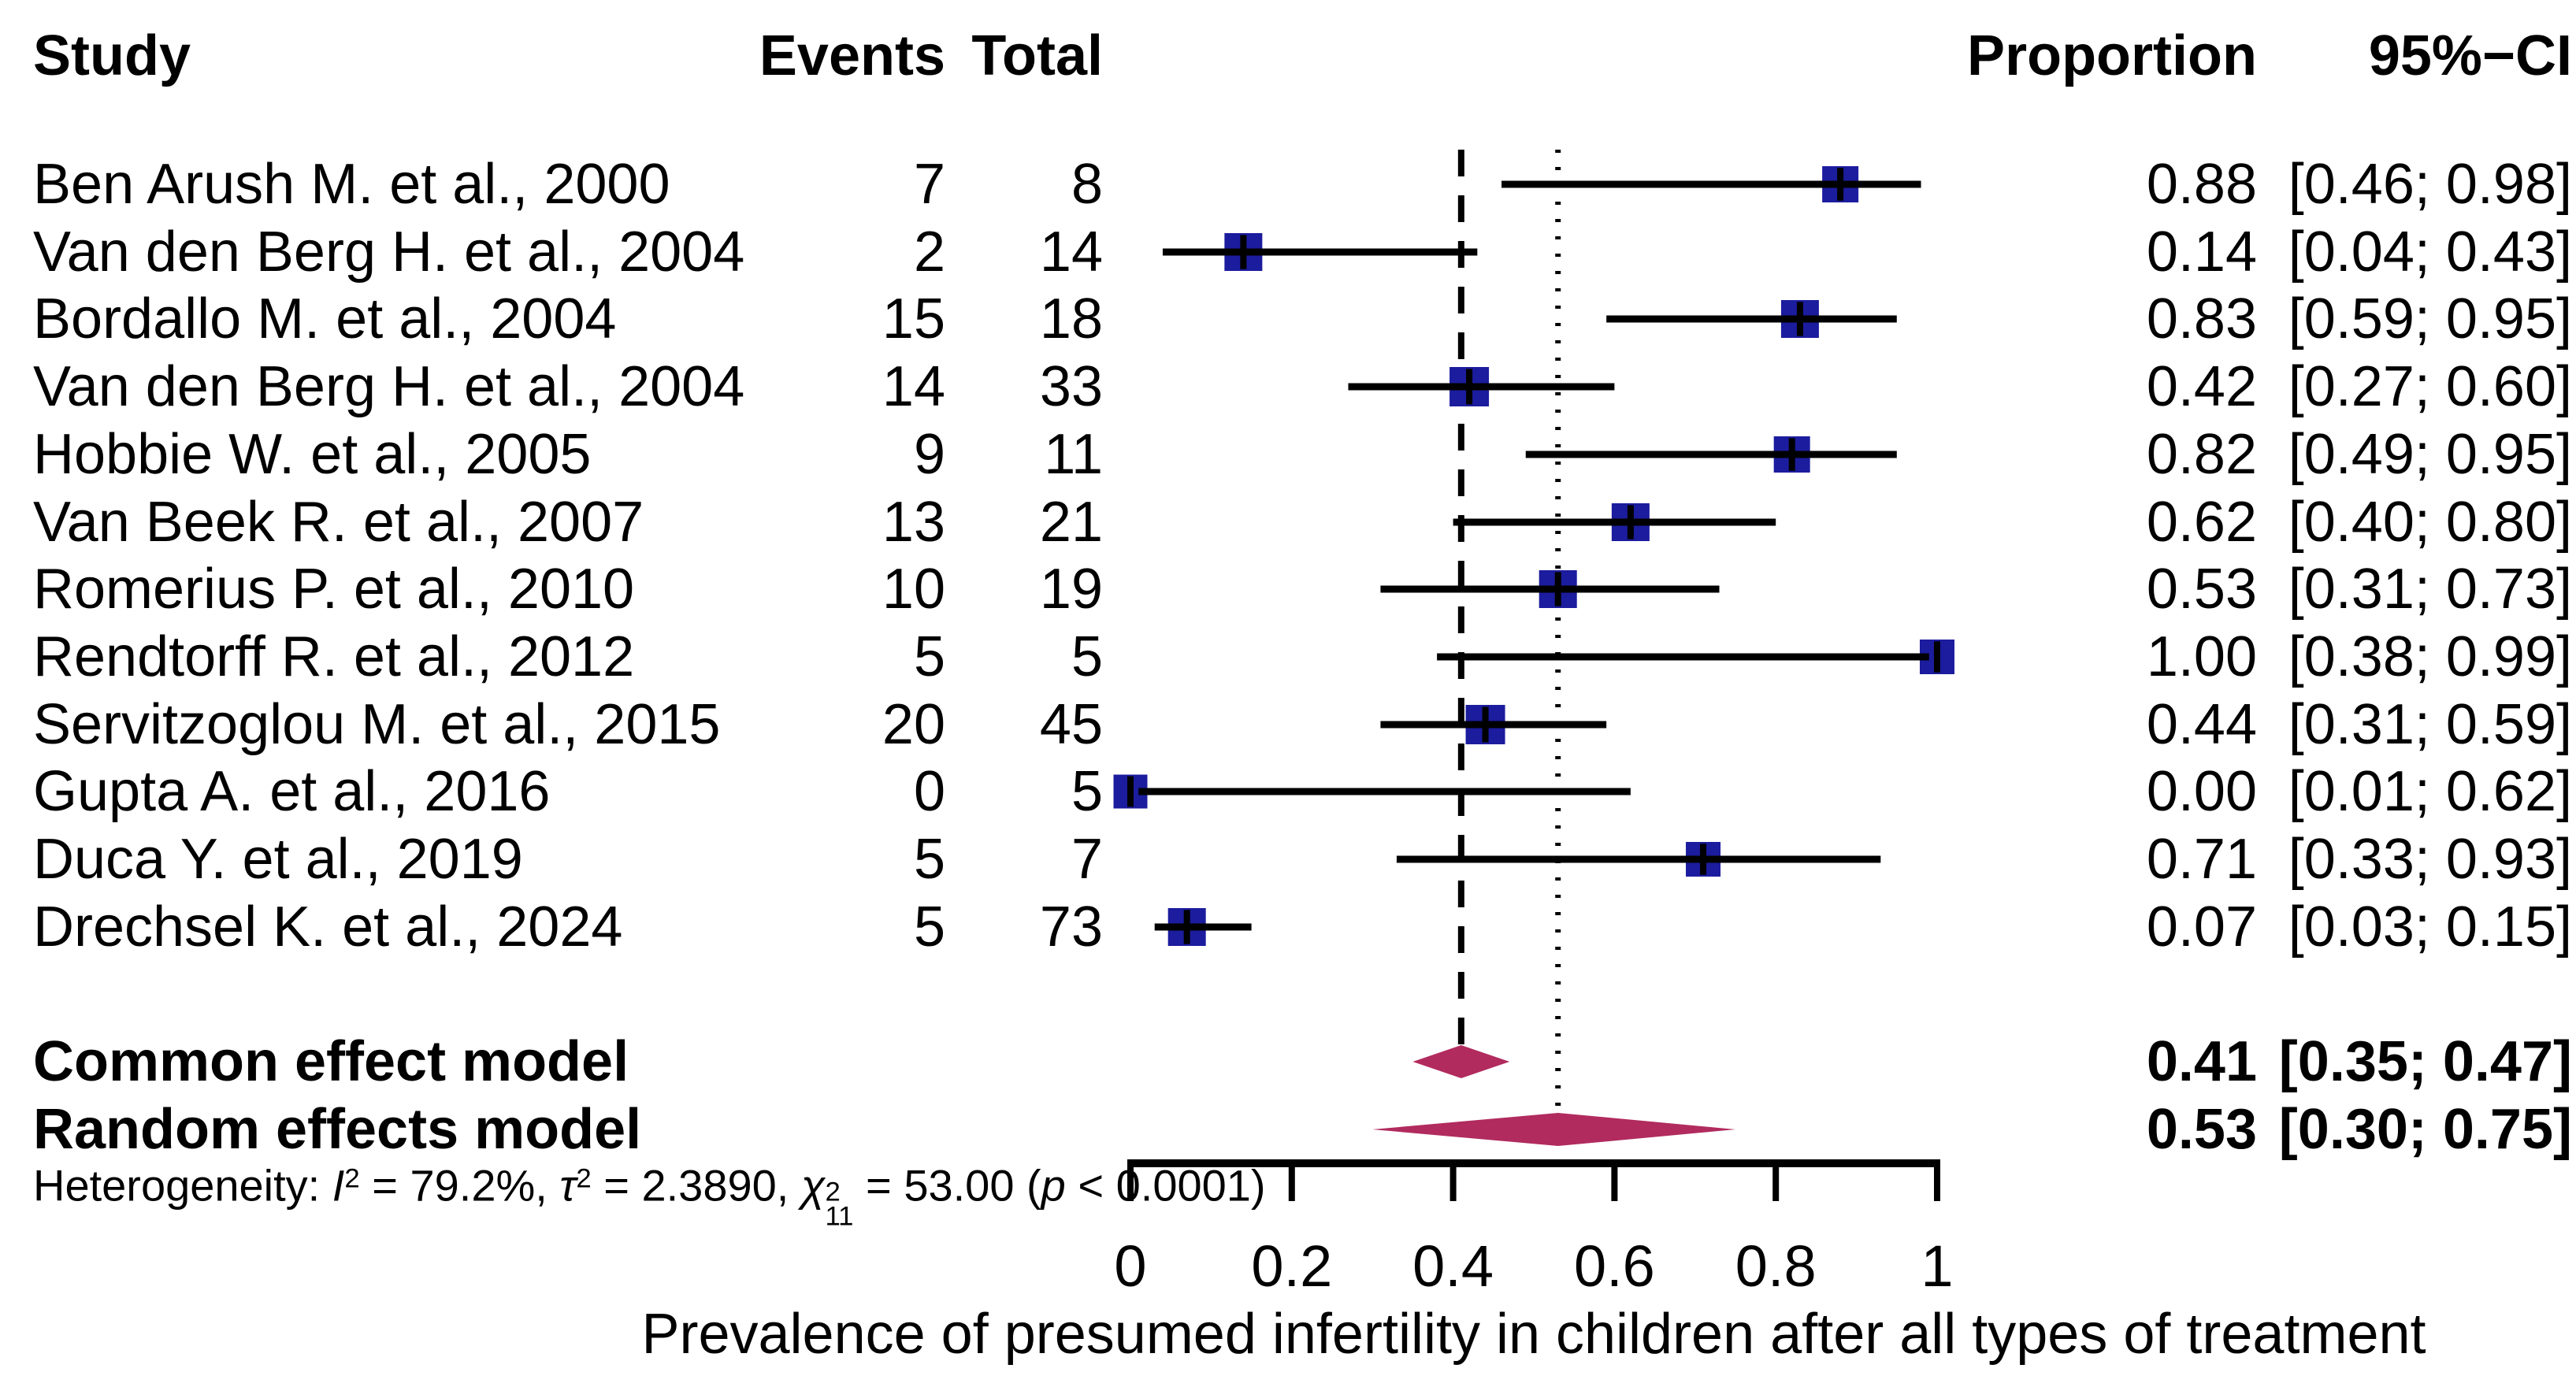  I want to click on common-effect-diamond, so click(1461, 1061).